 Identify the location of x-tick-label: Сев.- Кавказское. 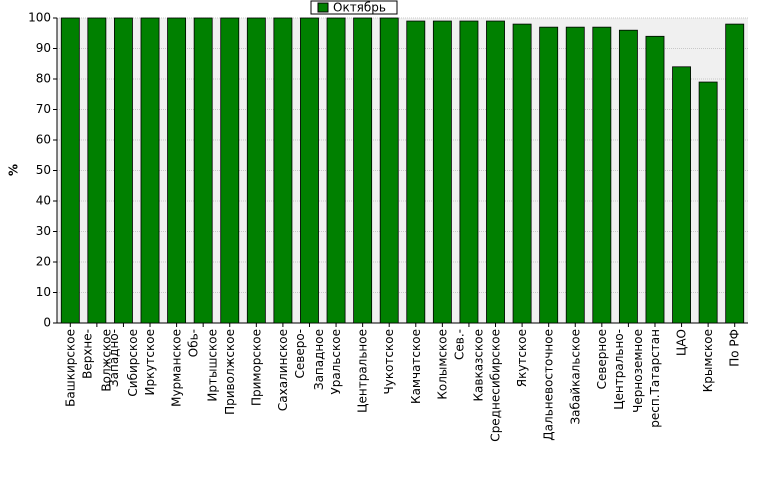
(468, 365).